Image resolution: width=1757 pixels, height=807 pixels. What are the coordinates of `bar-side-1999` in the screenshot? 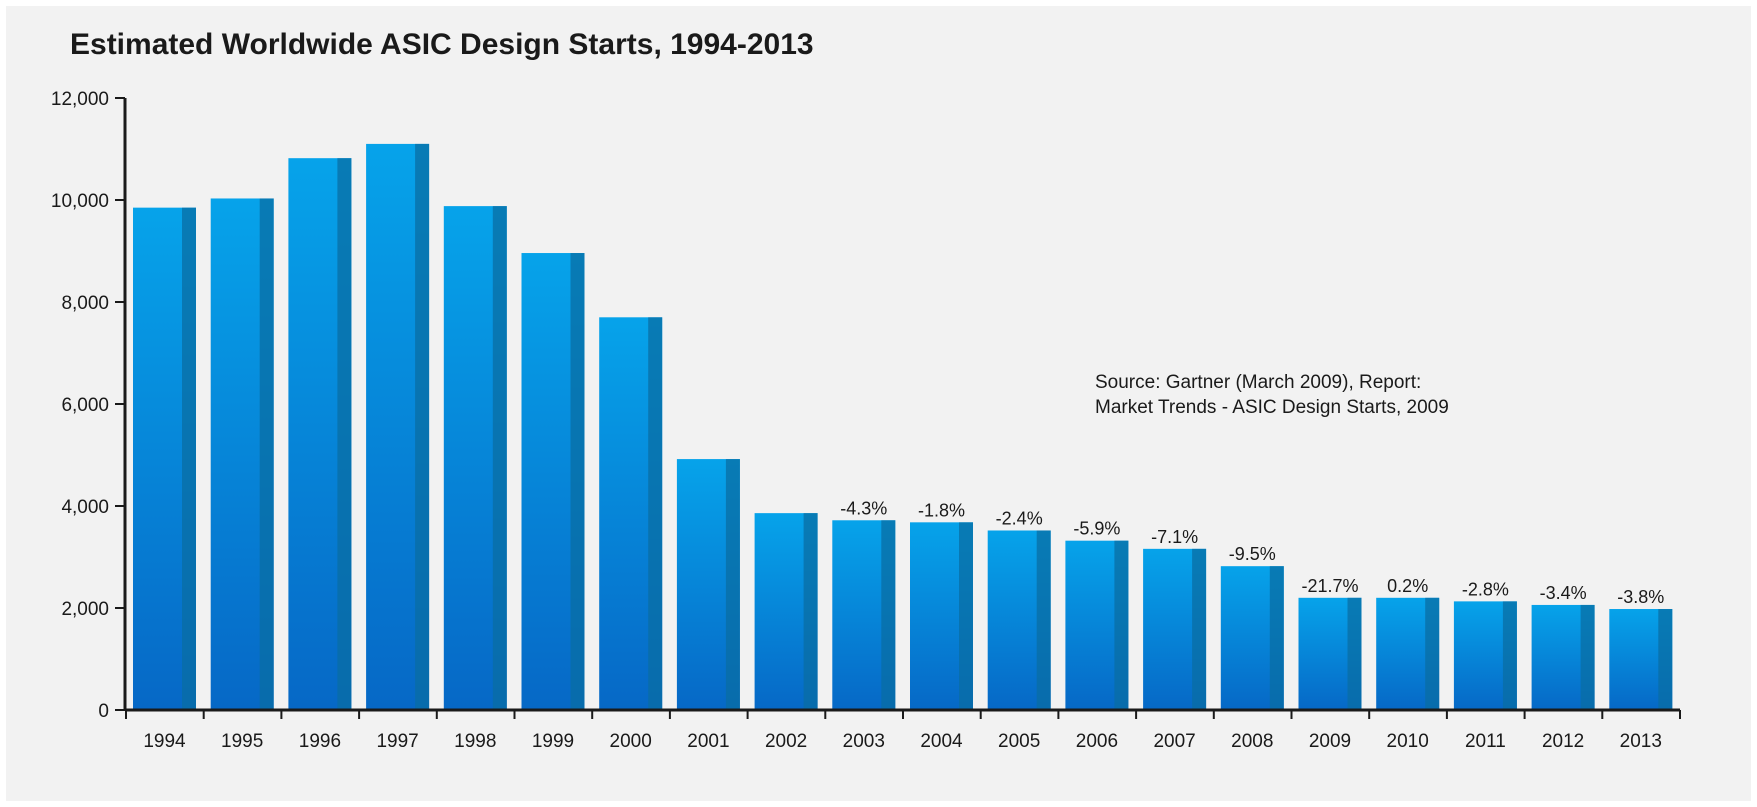 It's located at (577, 482).